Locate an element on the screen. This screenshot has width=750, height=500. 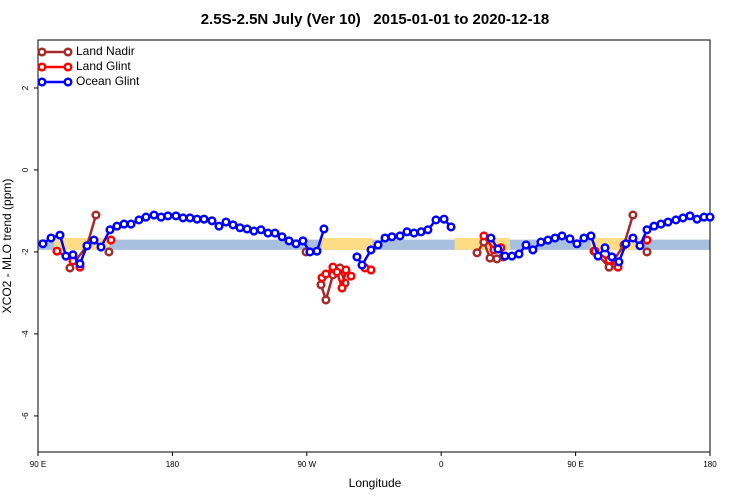
y-tick-label: -6 is located at coordinates (25, 416).